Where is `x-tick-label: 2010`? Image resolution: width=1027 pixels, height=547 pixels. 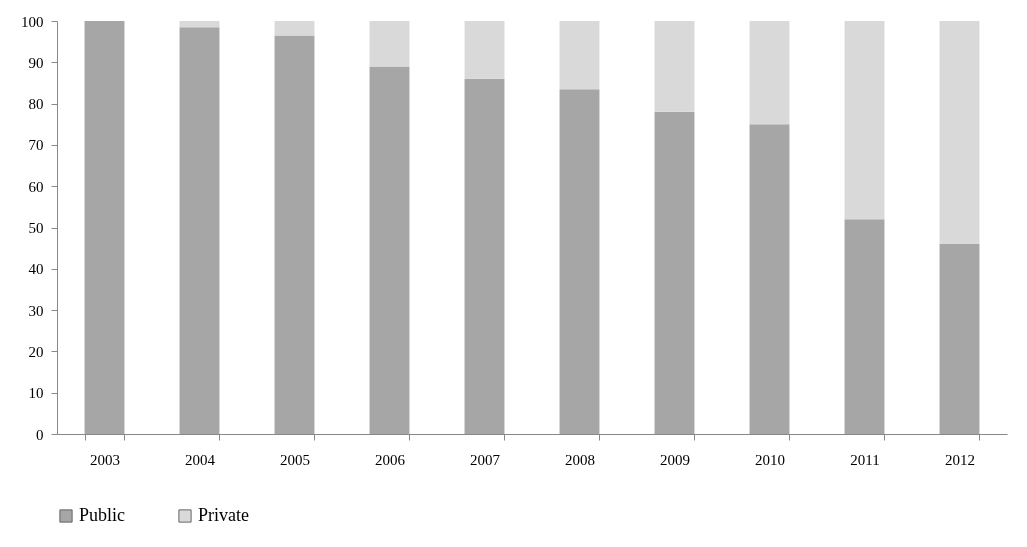
x-tick-label: 2010 is located at coordinates (770, 459).